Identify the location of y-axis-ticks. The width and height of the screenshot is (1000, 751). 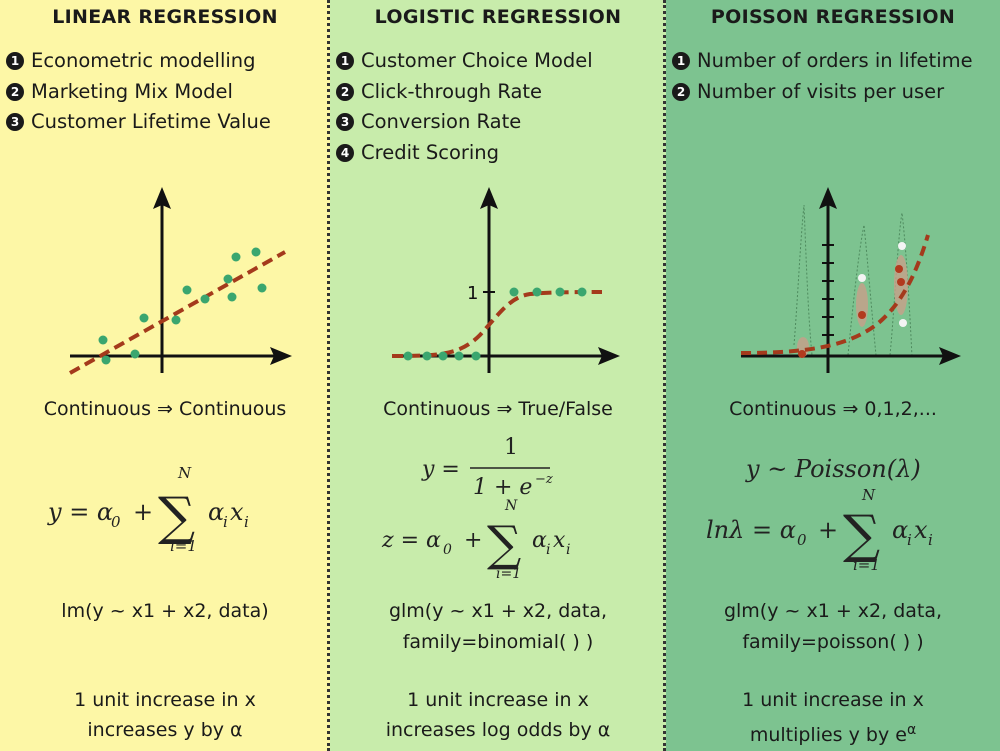
(828, 290).